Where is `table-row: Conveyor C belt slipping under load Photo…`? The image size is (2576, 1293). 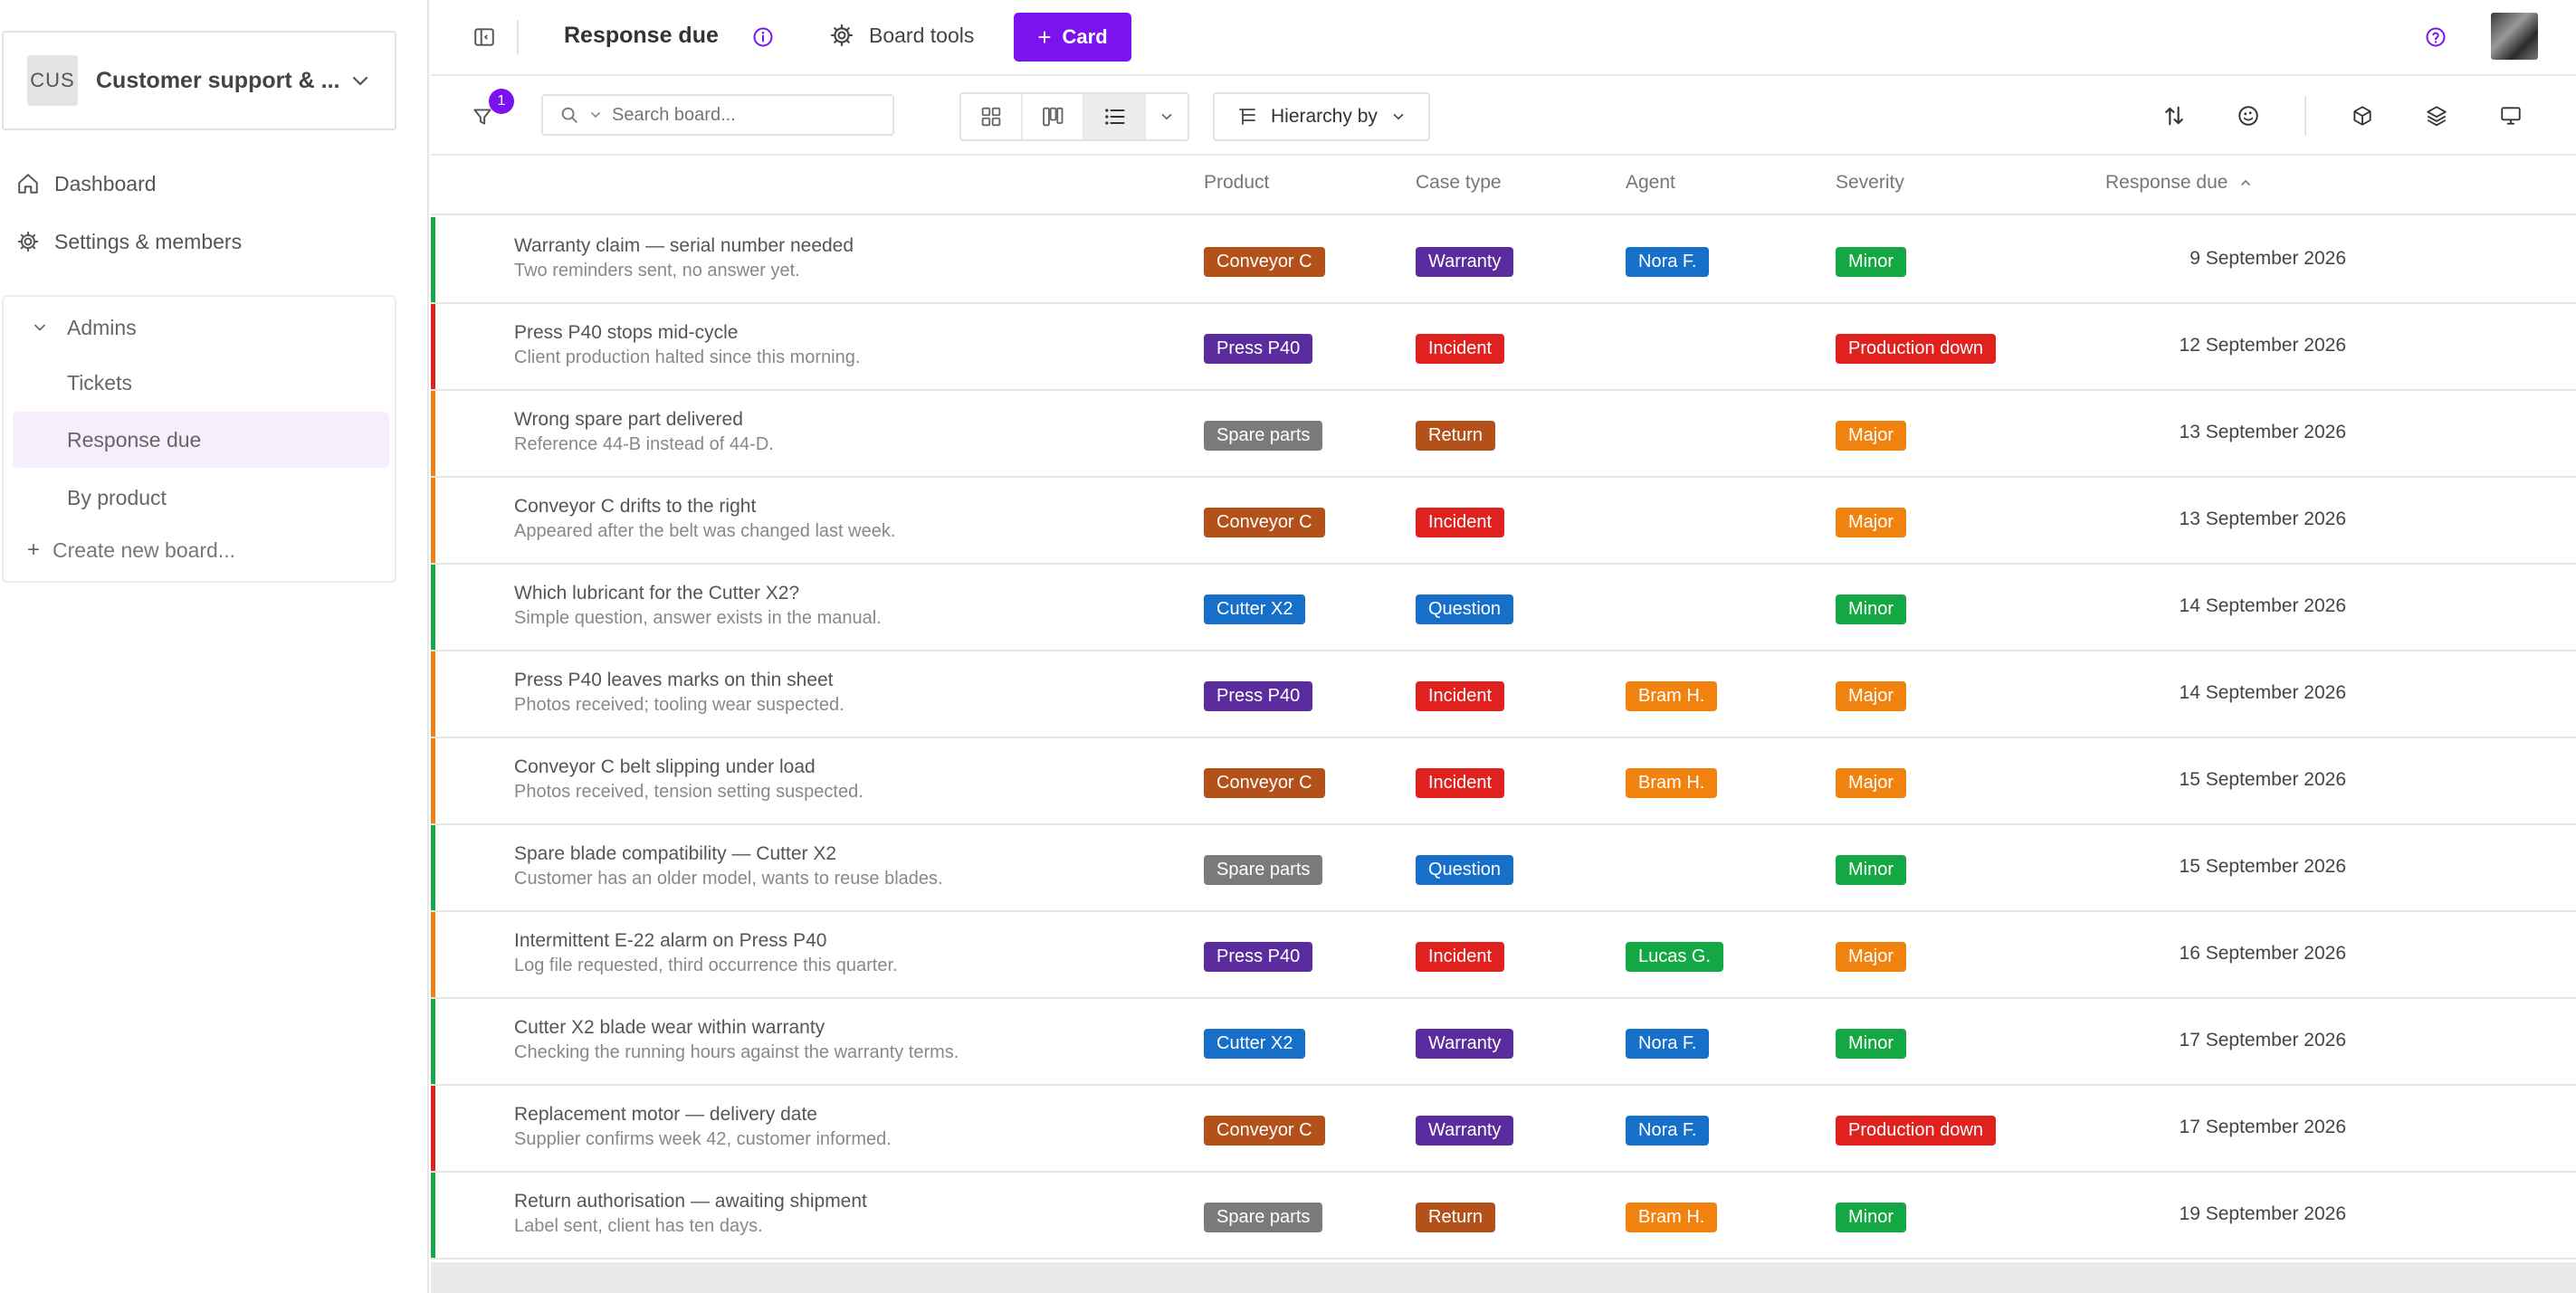
table-row: Conveyor C belt slipping under load Photo… is located at coordinates (1503, 781).